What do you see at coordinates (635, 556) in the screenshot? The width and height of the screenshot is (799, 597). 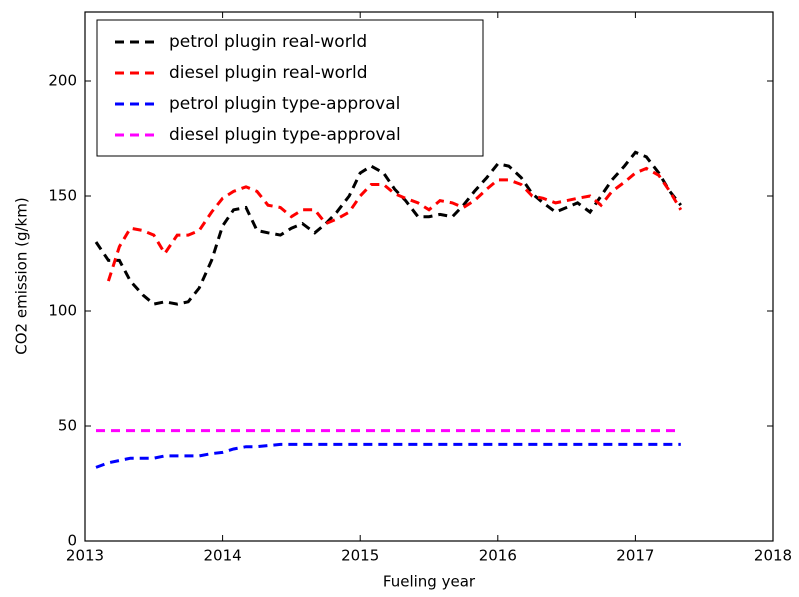 I see `x-tick-label: 2017` at bounding box center [635, 556].